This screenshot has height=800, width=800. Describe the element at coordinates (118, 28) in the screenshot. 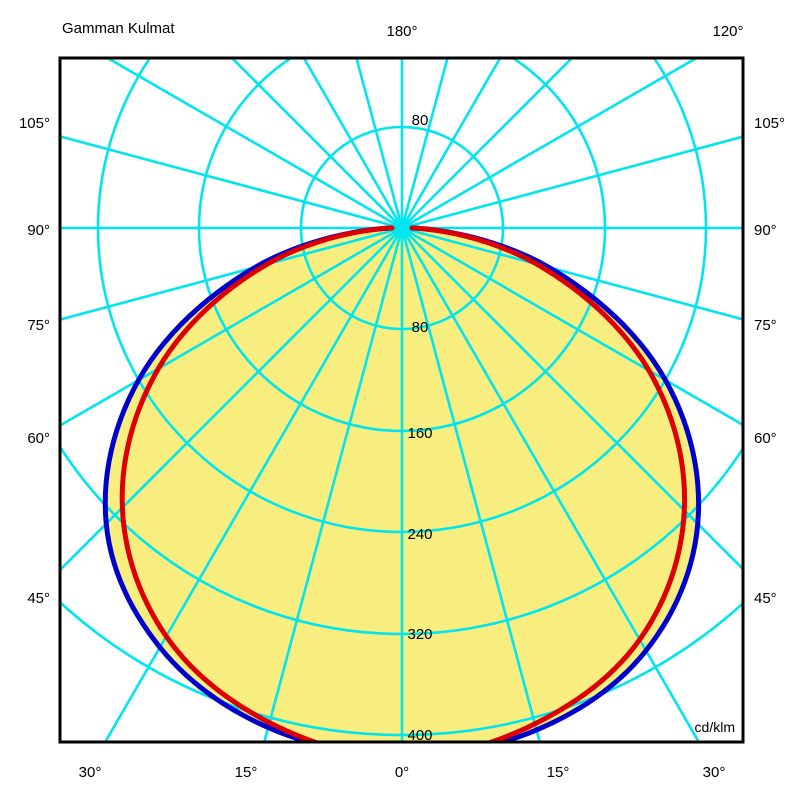

I see `page-title: Gamman Kulmat` at that location.